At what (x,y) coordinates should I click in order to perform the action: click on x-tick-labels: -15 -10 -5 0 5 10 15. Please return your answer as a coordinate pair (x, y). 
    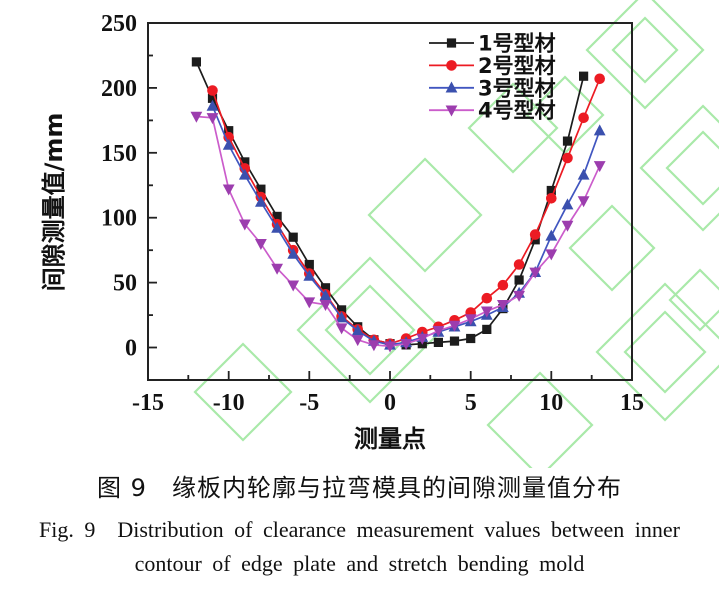
    Looking at the image, I should click on (388, 403).